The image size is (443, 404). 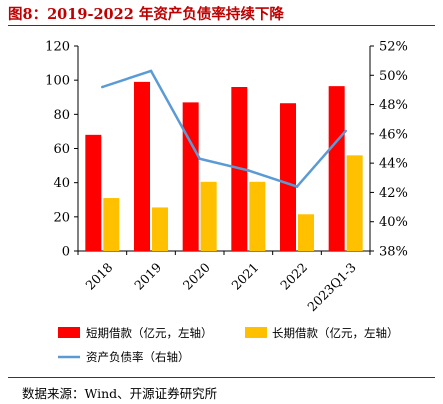 I want to click on left-tick-label: 60, so click(x=61, y=149).